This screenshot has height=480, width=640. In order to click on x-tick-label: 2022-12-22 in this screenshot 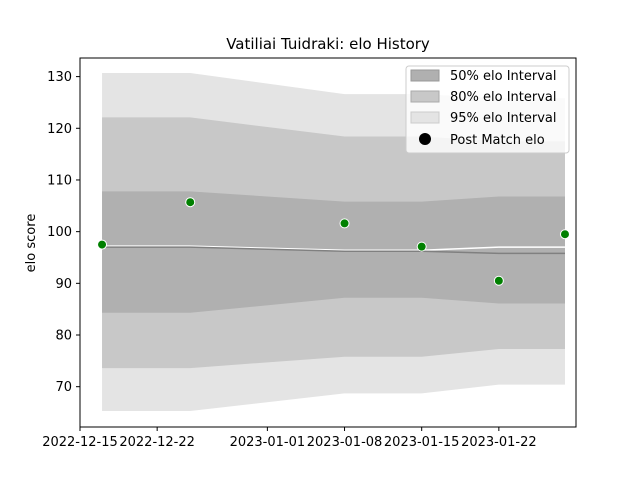, I will do `click(157, 442)`.